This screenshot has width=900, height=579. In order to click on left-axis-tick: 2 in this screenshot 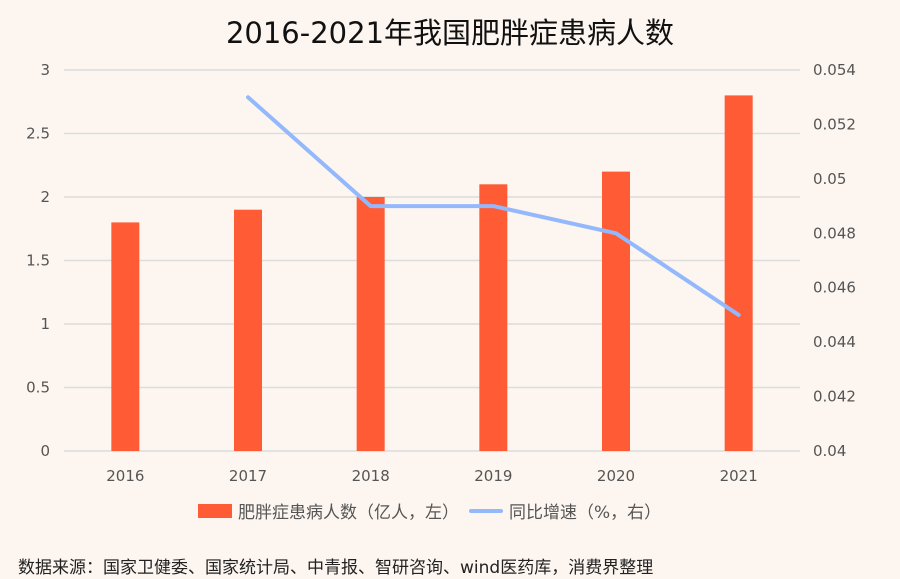, I will do `click(45, 197)`.